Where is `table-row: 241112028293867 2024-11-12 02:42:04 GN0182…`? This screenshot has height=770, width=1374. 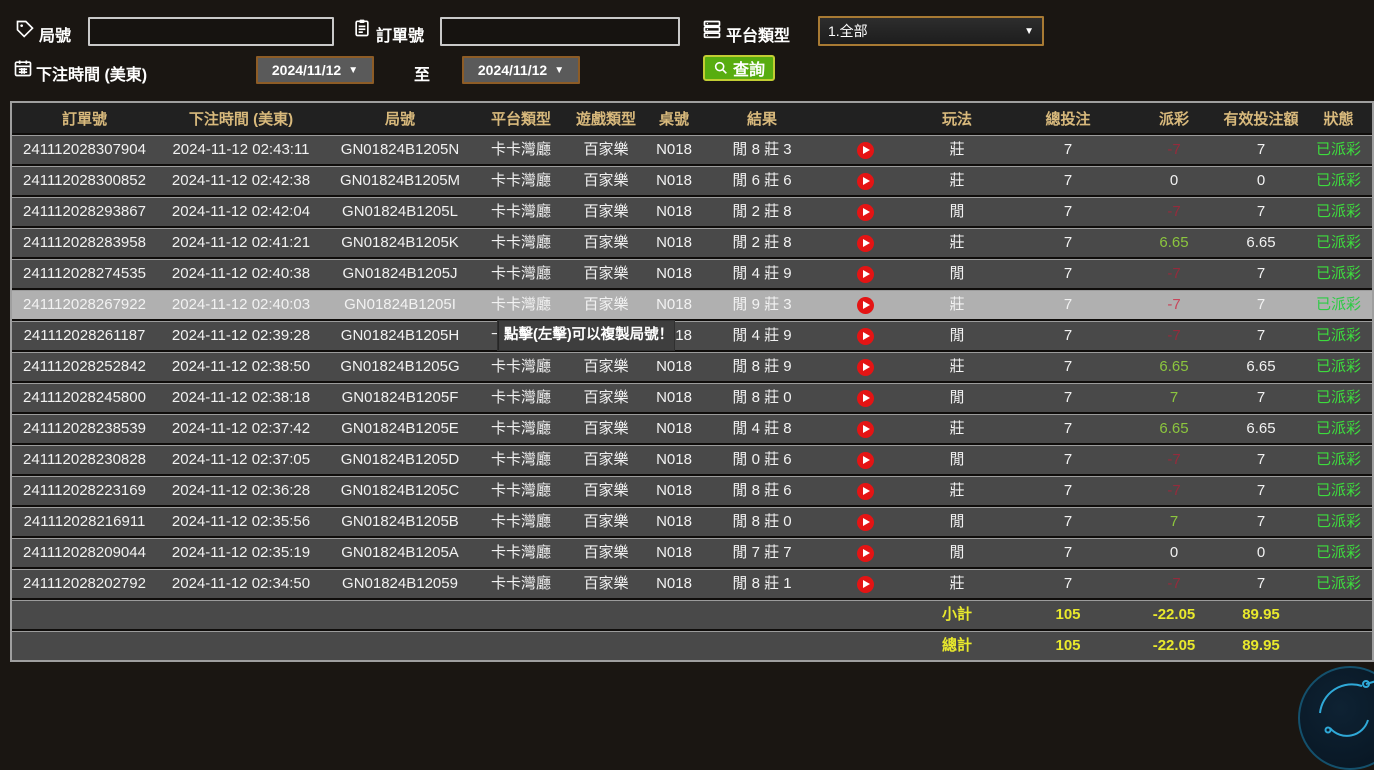 table-row: 241112028293867 2024-11-12 02:42:04 GN0182… is located at coordinates (692, 211).